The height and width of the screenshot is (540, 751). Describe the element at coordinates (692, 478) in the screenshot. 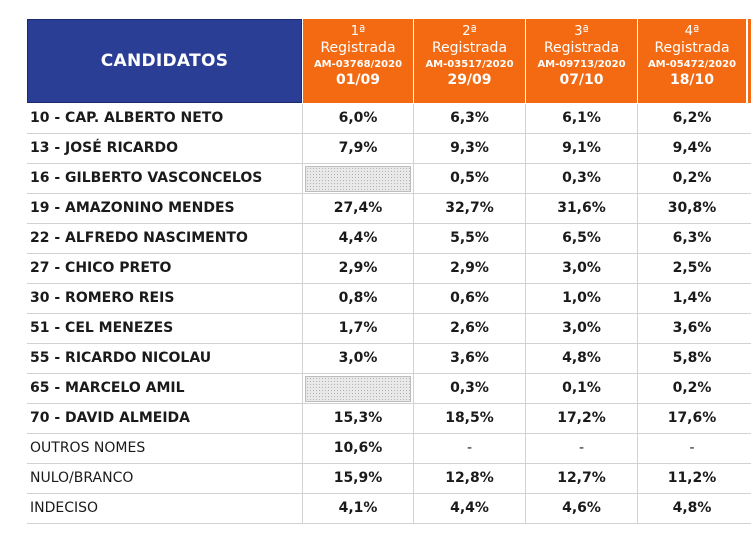

I see `percentage-cell: 11,2%` at that location.